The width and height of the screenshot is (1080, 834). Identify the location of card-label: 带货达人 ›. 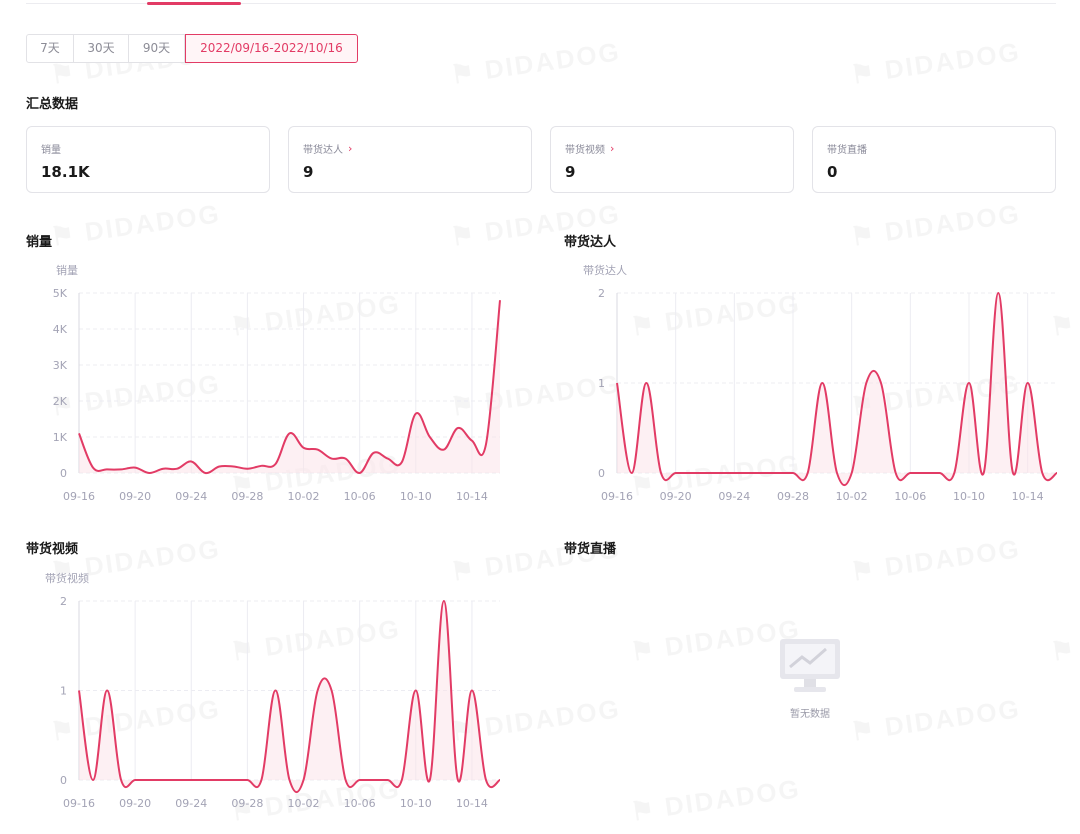
(328, 149).